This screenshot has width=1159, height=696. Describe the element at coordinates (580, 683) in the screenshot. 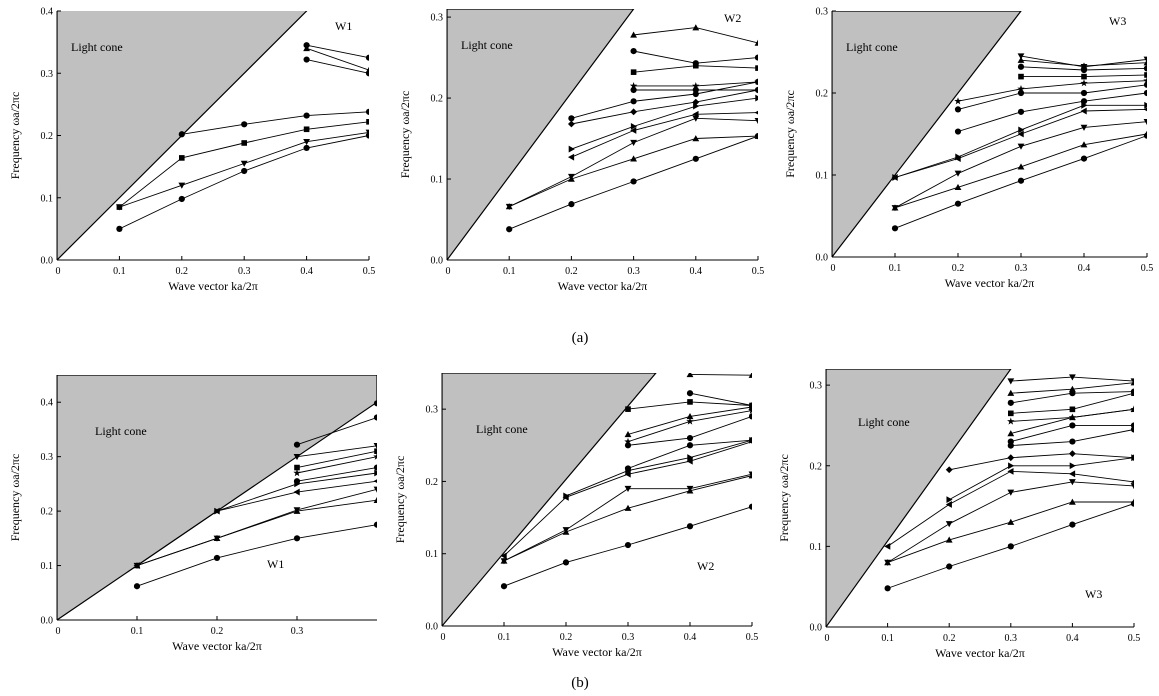

I see `caption-b: (b)` at that location.